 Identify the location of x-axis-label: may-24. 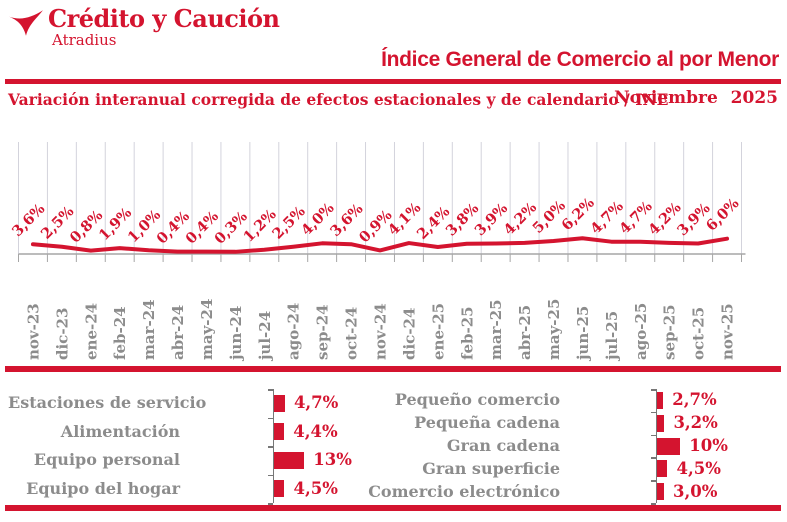
(207, 329).